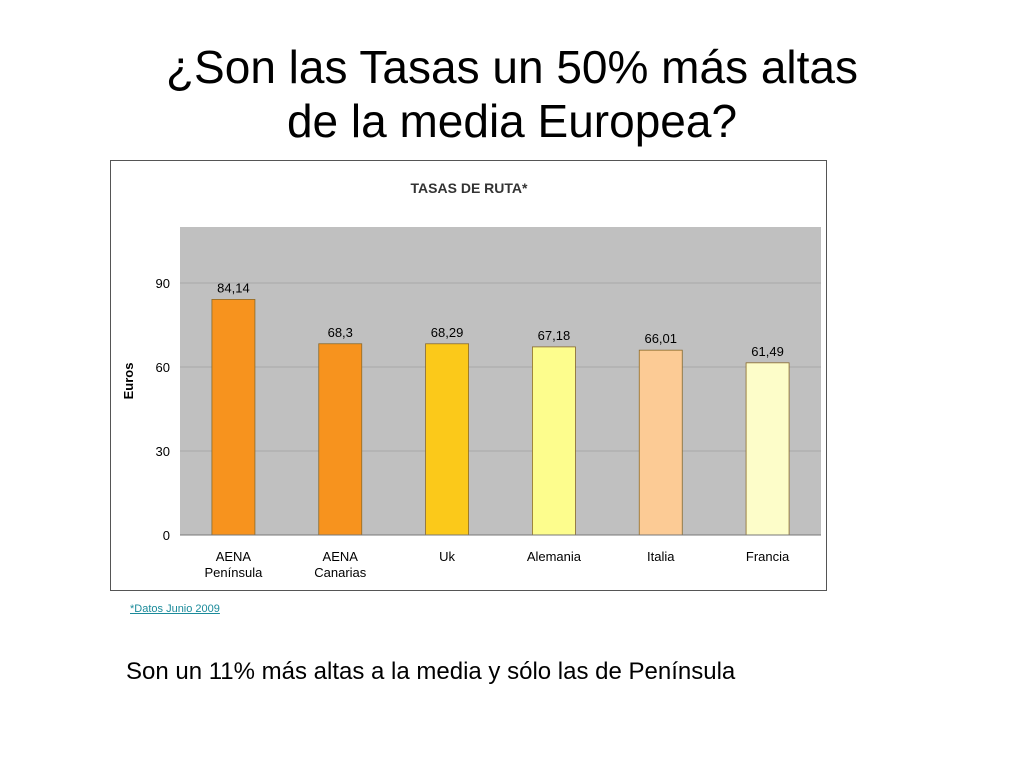 This screenshot has height=768, width=1024. Describe the element at coordinates (767, 351) in the screenshot. I see `bar-value-label: 61,49` at that location.